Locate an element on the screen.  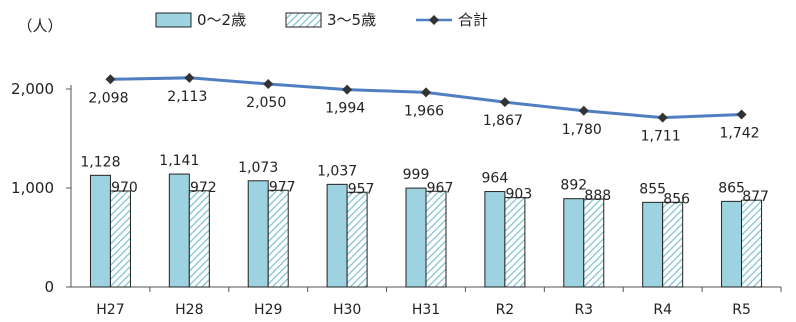
bar-label-3-5: 877 is located at coordinates (755, 197).